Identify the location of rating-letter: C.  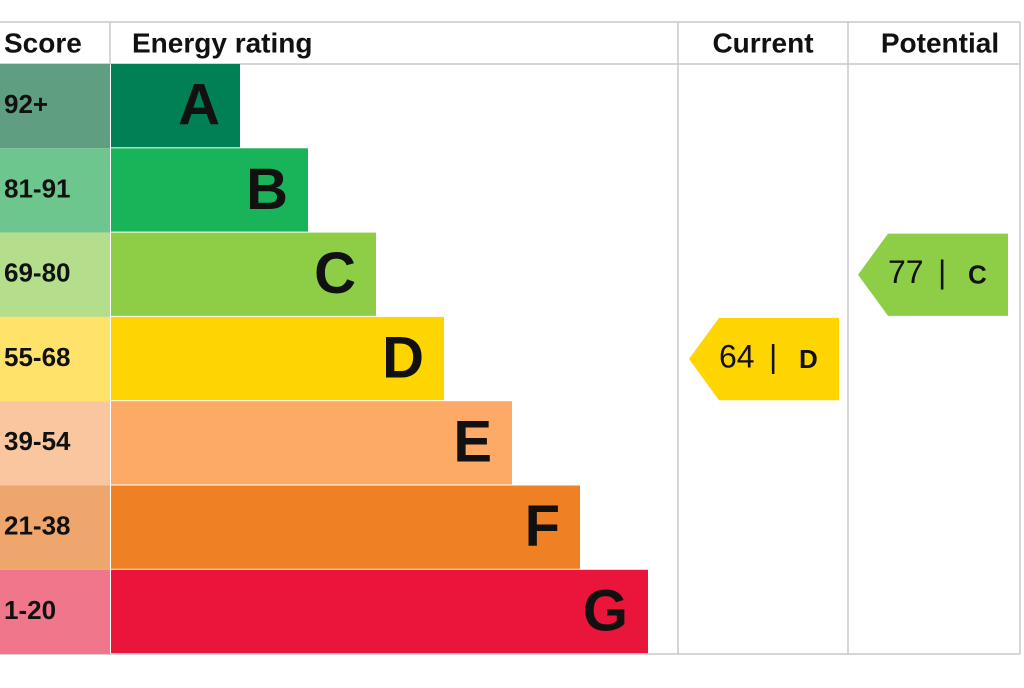
(335, 273).